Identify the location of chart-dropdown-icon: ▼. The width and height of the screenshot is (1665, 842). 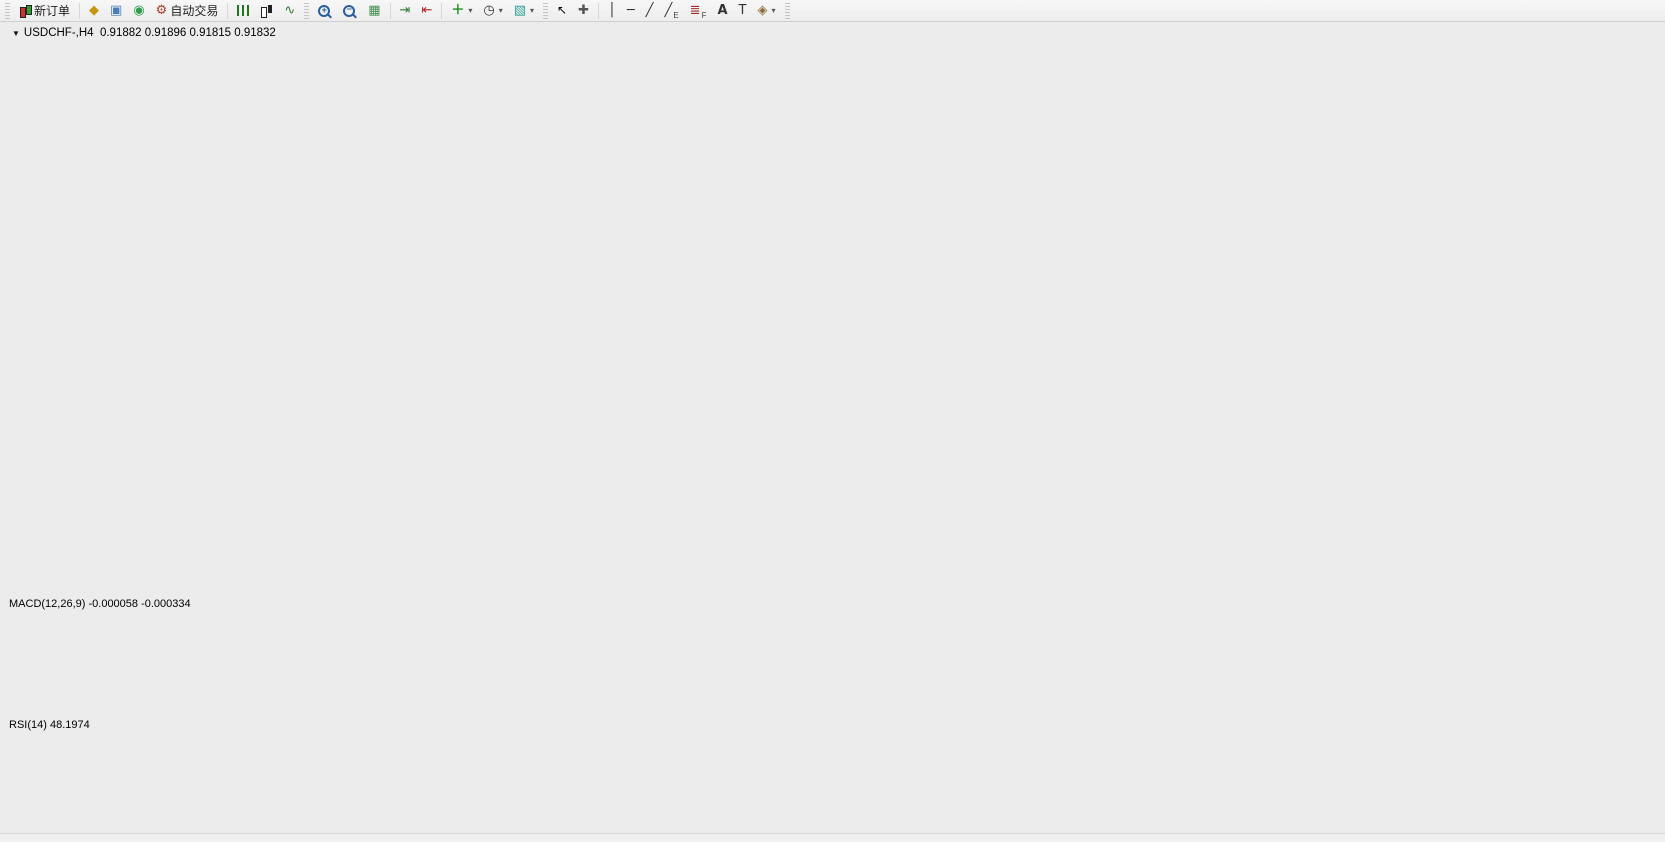
(16, 33).